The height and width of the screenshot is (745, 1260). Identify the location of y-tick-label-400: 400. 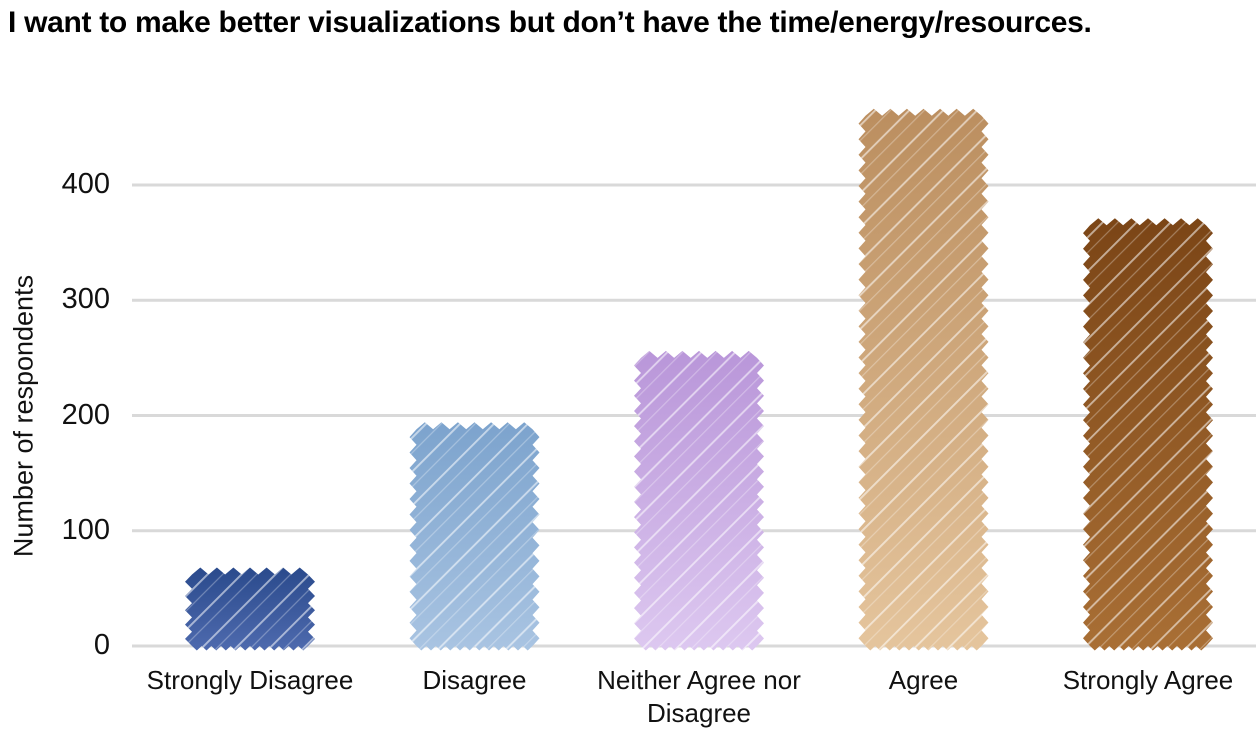
(85, 184).